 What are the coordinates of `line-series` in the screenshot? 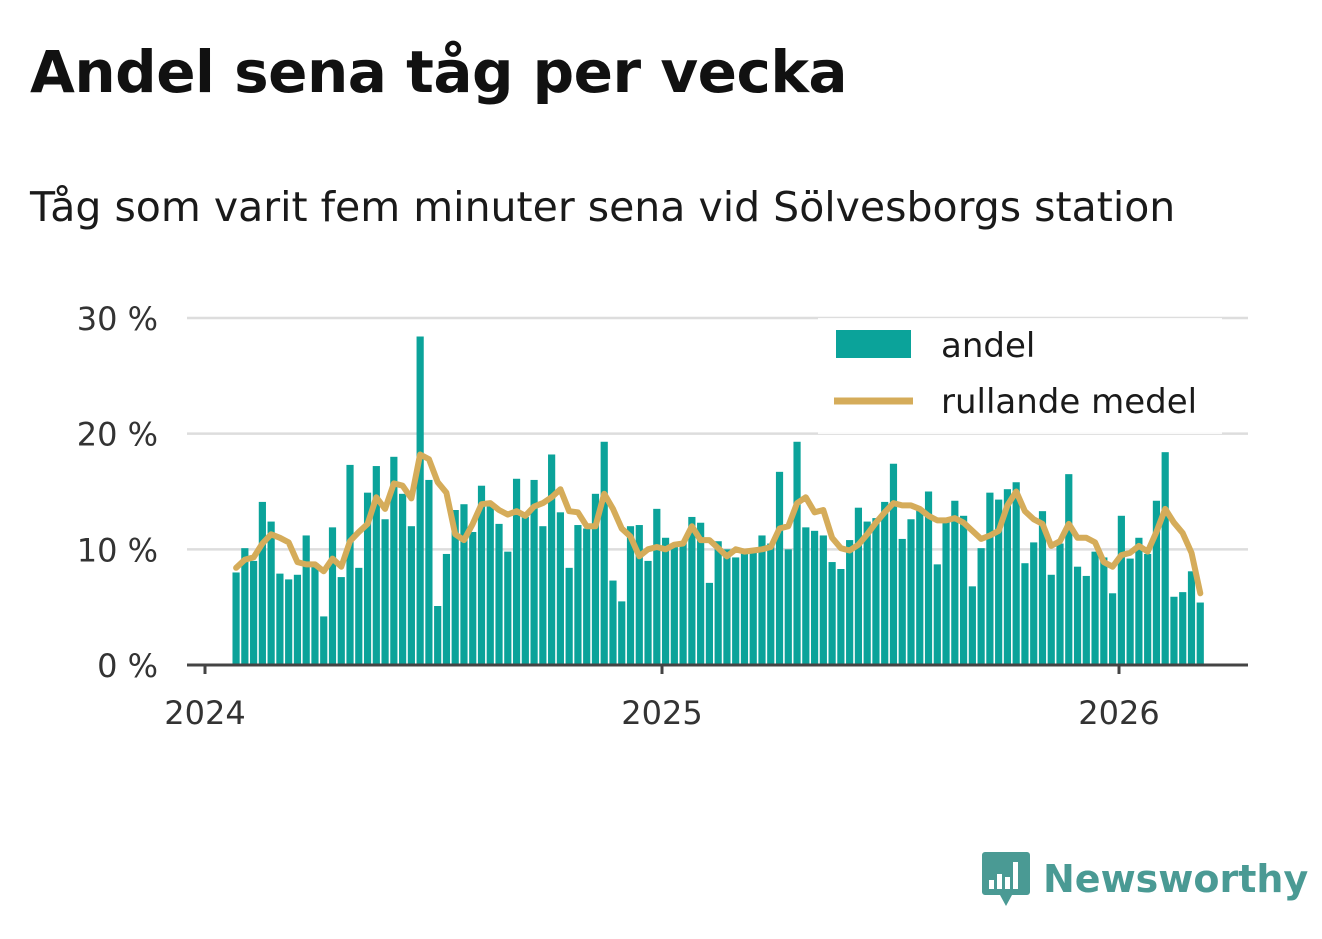 It's located at (718, 524).